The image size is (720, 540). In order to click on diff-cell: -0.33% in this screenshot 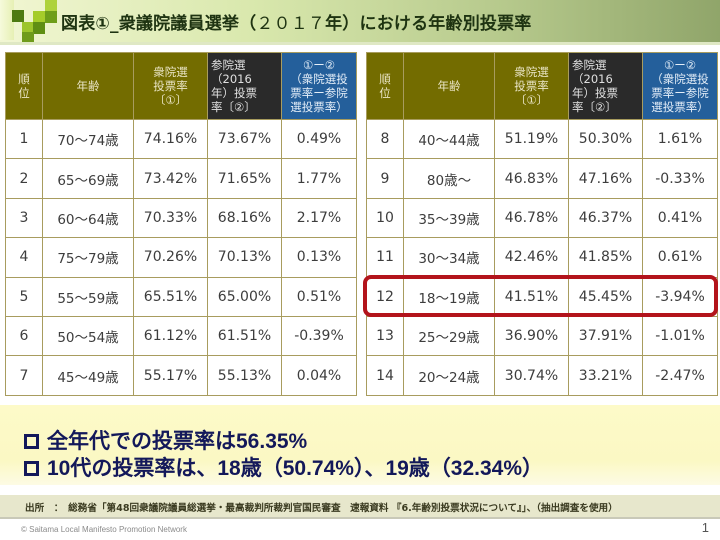, I will do `click(680, 178)`.